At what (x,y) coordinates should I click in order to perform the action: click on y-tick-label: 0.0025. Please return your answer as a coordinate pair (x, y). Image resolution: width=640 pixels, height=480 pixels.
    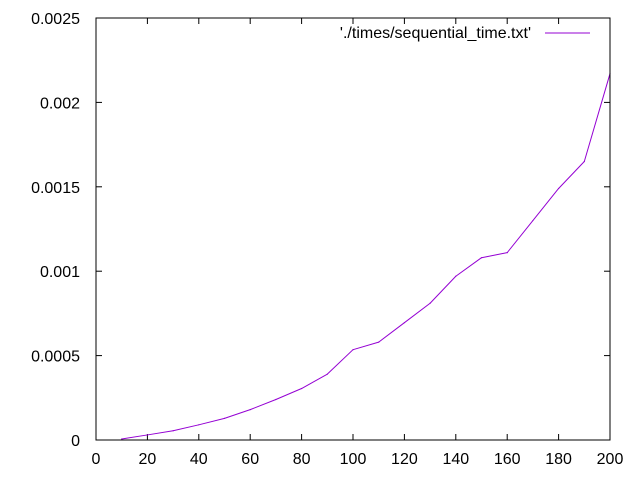
    Looking at the image, I should click on (55, 19).